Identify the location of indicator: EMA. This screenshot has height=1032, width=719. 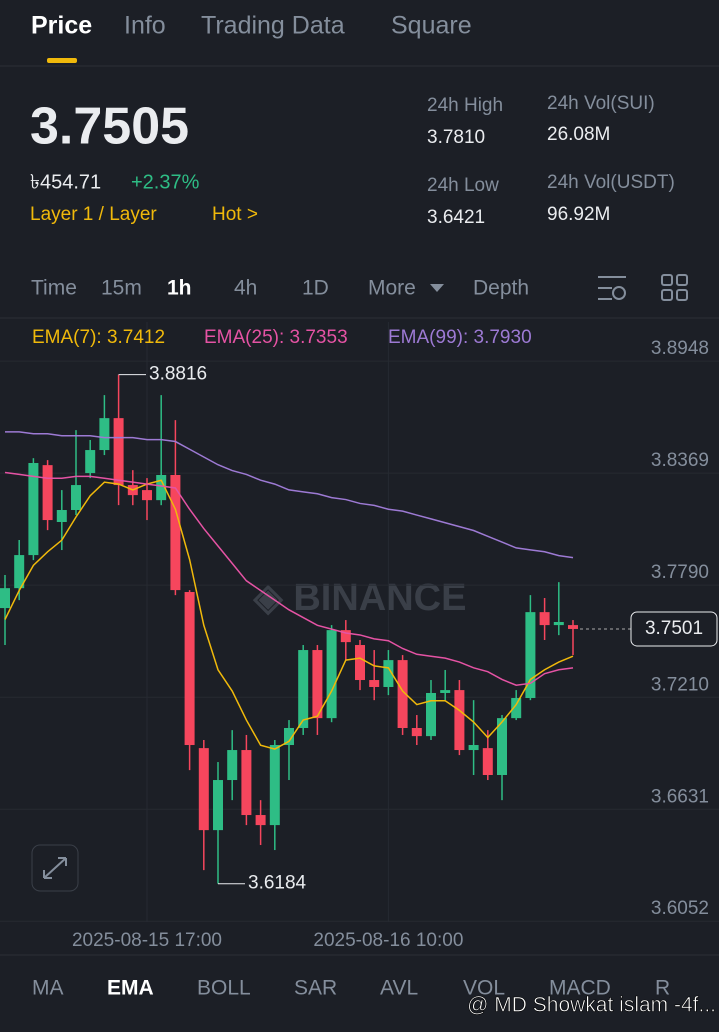
(130, 988).